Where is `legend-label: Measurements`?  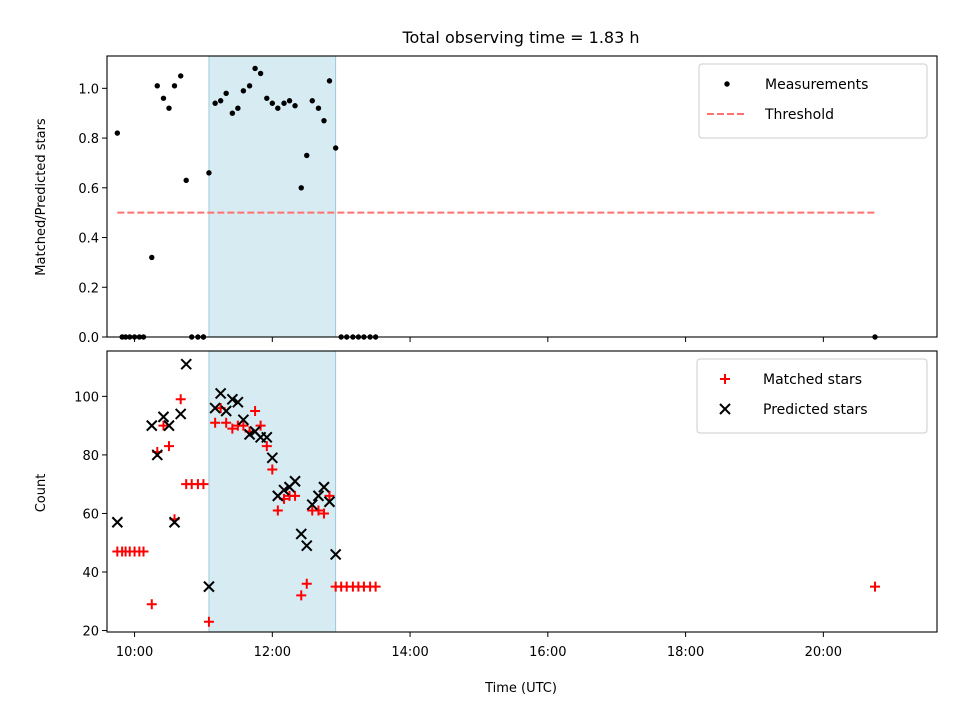 legend-label: Measurements is located at coordinates (816, 85).